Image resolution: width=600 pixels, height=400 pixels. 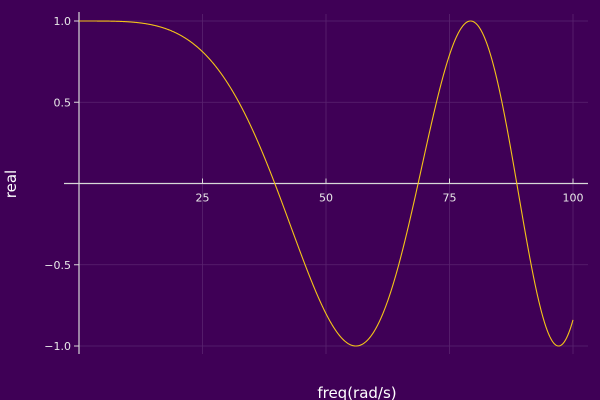 I want to click on x-tick-label-0: 25, so click(x=203, y=198).